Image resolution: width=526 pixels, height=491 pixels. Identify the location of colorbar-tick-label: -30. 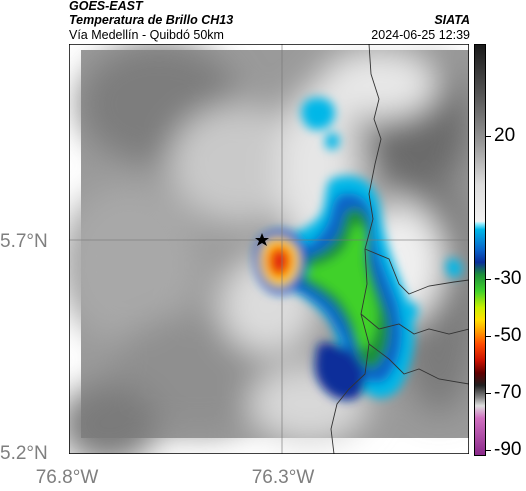
(508, 278).